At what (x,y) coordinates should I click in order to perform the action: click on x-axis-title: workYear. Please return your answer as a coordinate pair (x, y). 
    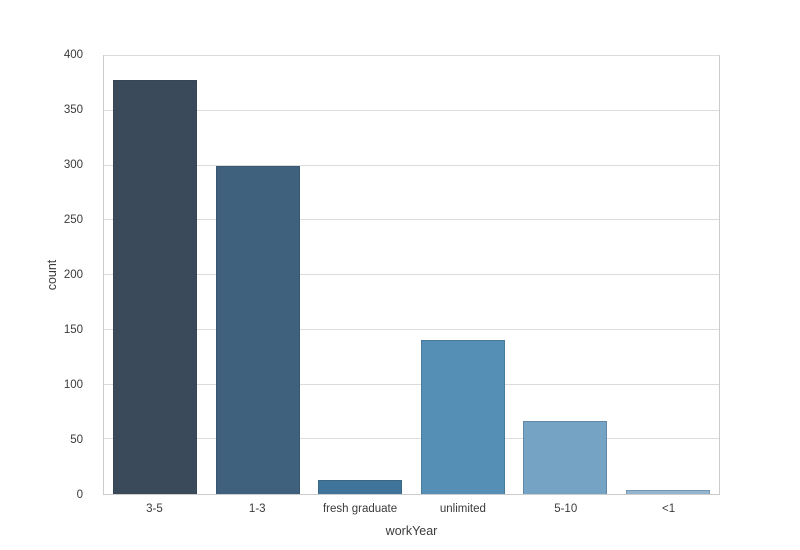
    Looking at the image, I should click on (411, 531).